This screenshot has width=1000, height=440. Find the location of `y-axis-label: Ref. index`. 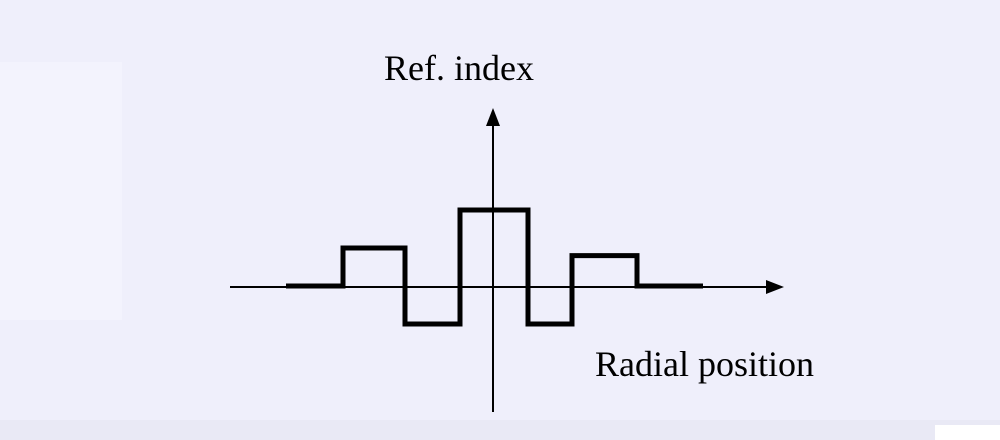

y-axis-label: Ref. index is located at coordinates (459, 68).